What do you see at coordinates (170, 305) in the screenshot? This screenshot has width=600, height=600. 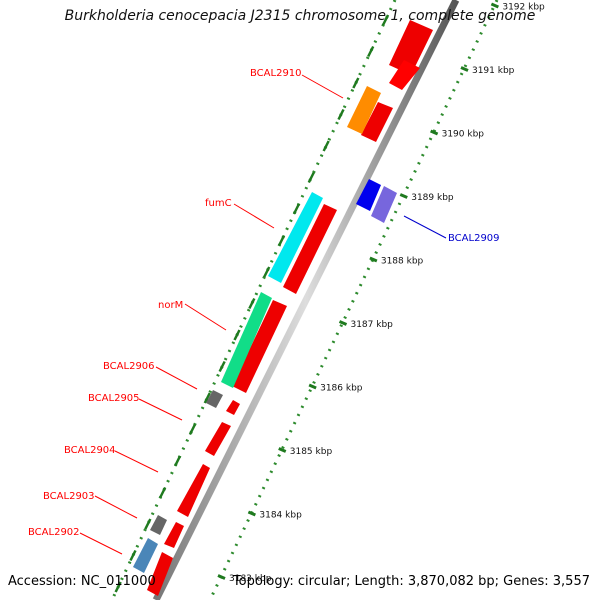 I see `gene-label-norm: norM` at bounding box center [170, 305].